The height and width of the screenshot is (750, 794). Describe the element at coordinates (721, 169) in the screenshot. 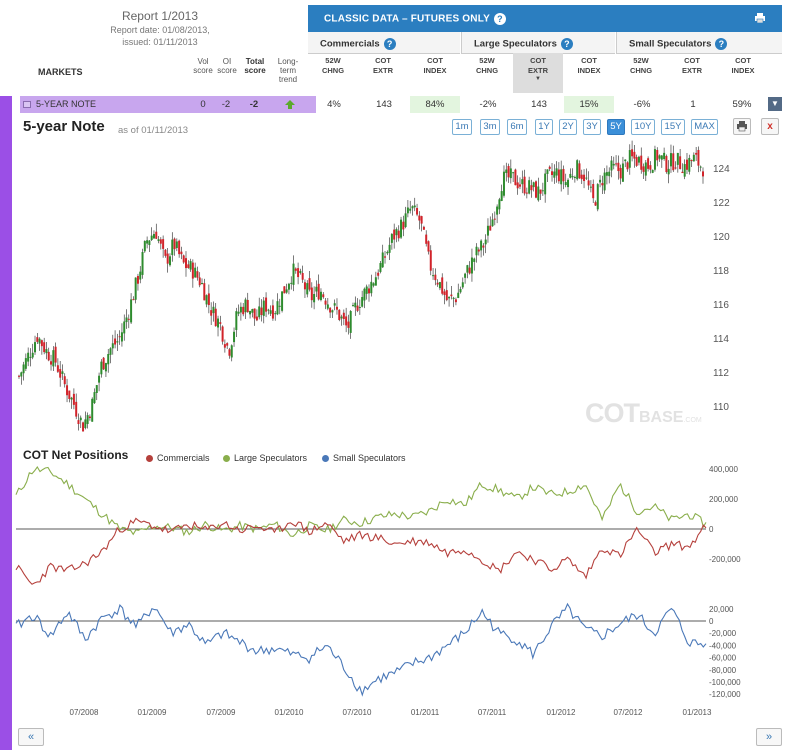

I see `price-tick-label: 124` at that location.